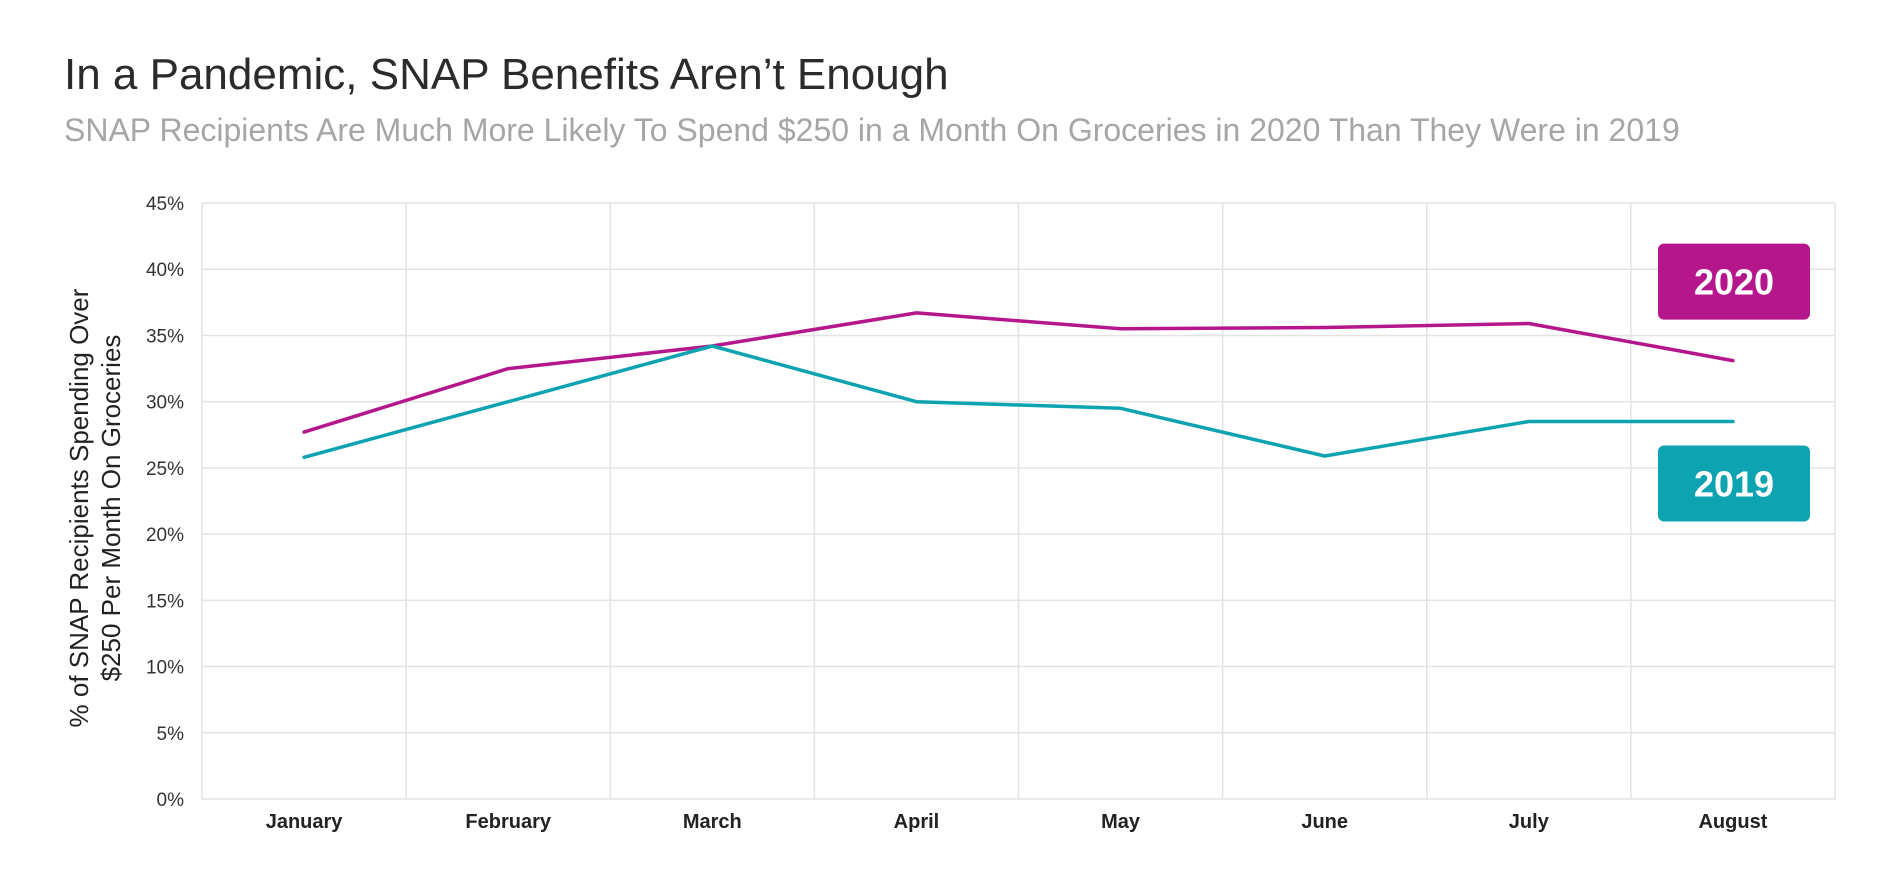  Describe the element at coordinates (1734, 382) in the screenshot. I see `legend: 2020 2019` at that location.